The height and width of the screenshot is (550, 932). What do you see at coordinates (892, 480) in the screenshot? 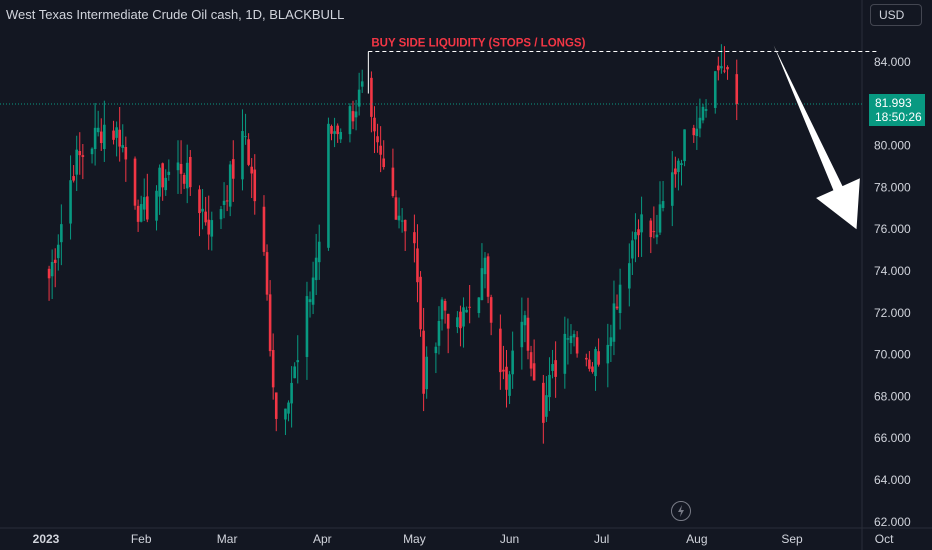
I see `y-tick-label: 64.000` at bounding box center [892, 480].